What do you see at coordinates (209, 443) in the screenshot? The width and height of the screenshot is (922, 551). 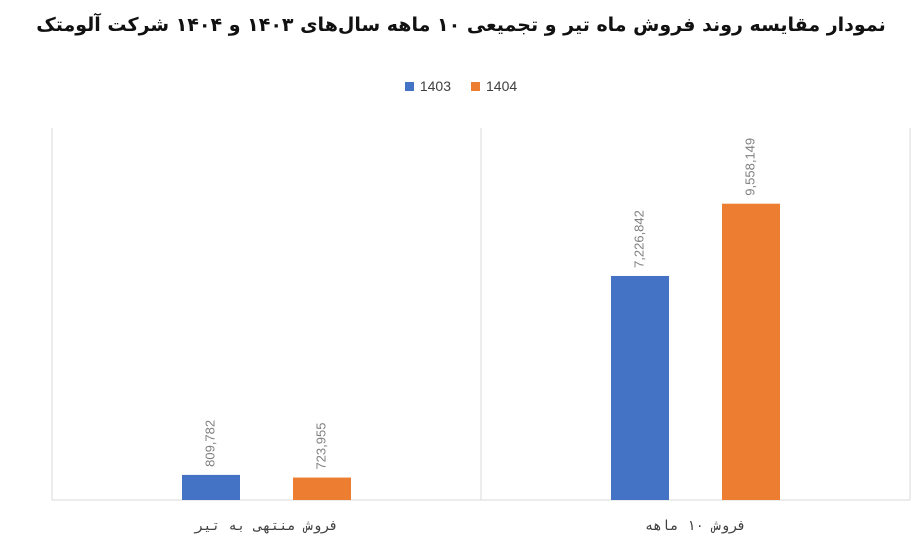 I see `data-label-1403-0: 809,782` at bounding box center [209, 443].